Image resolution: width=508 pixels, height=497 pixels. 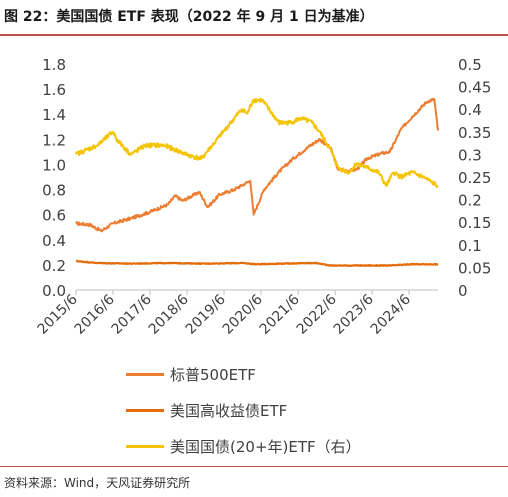 What do you see at coordinates (280, 314) in the screenshot?
I see `x-tick-label: 2021/6` at bounding box center [280, 314].